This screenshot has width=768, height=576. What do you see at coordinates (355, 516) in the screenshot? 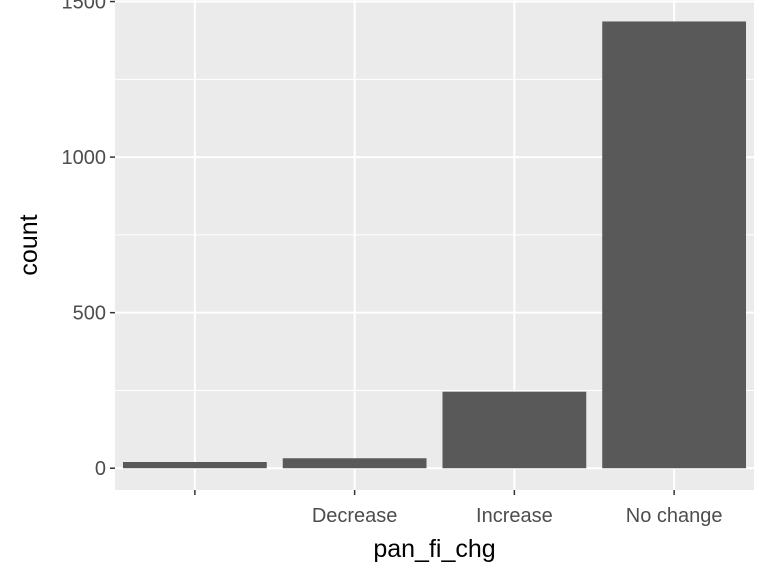
I see `x-tick-label: Decrease` at bounding box center [355, 516].